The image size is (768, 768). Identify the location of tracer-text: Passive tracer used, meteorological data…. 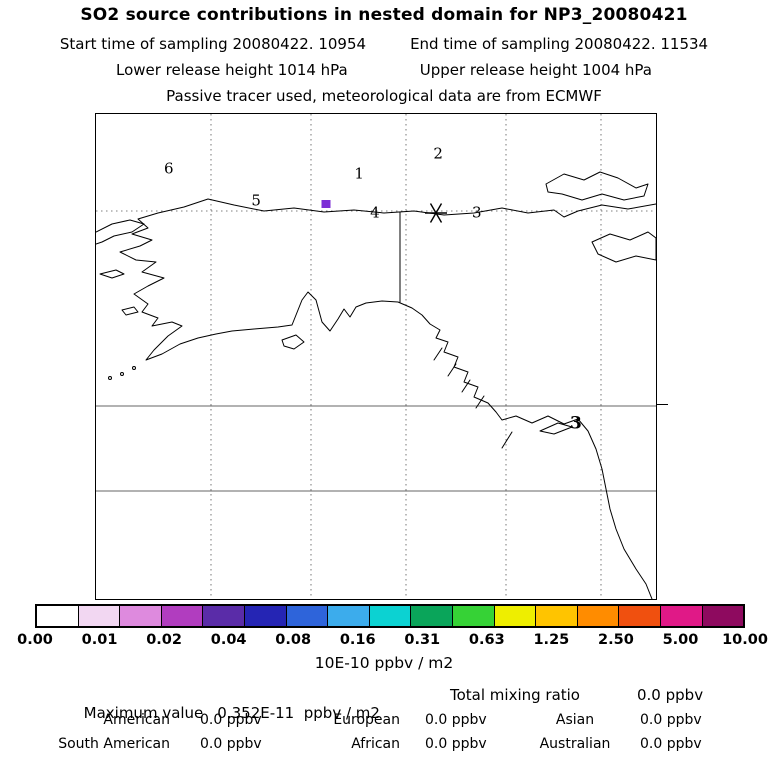
(384, 96).